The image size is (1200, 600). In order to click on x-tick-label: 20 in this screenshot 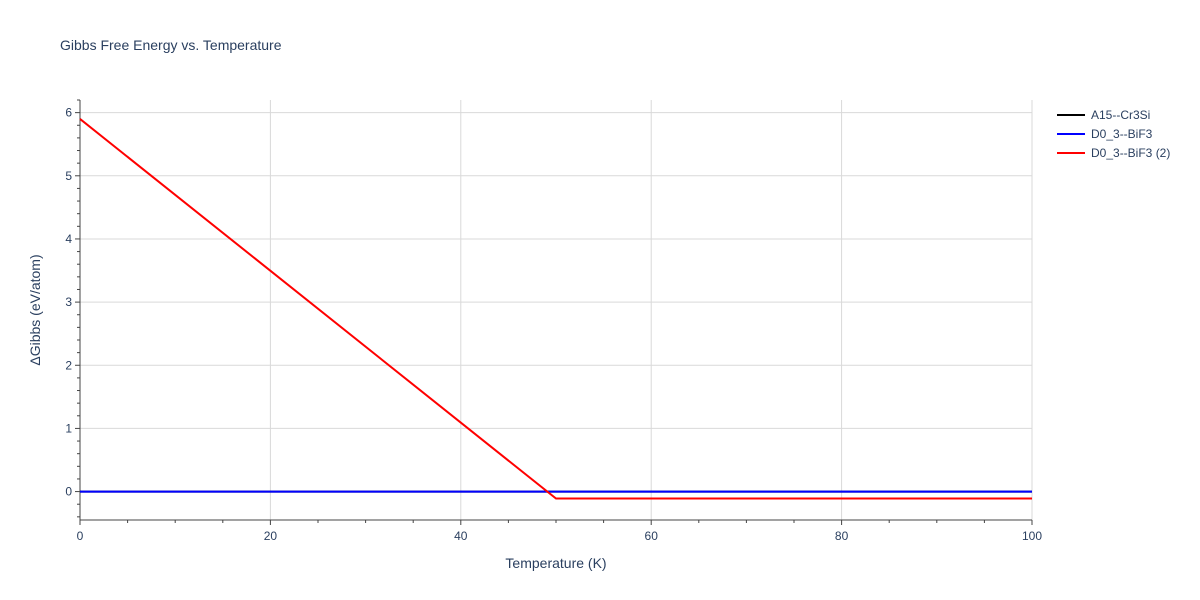, I will do `click(271, 536)`.